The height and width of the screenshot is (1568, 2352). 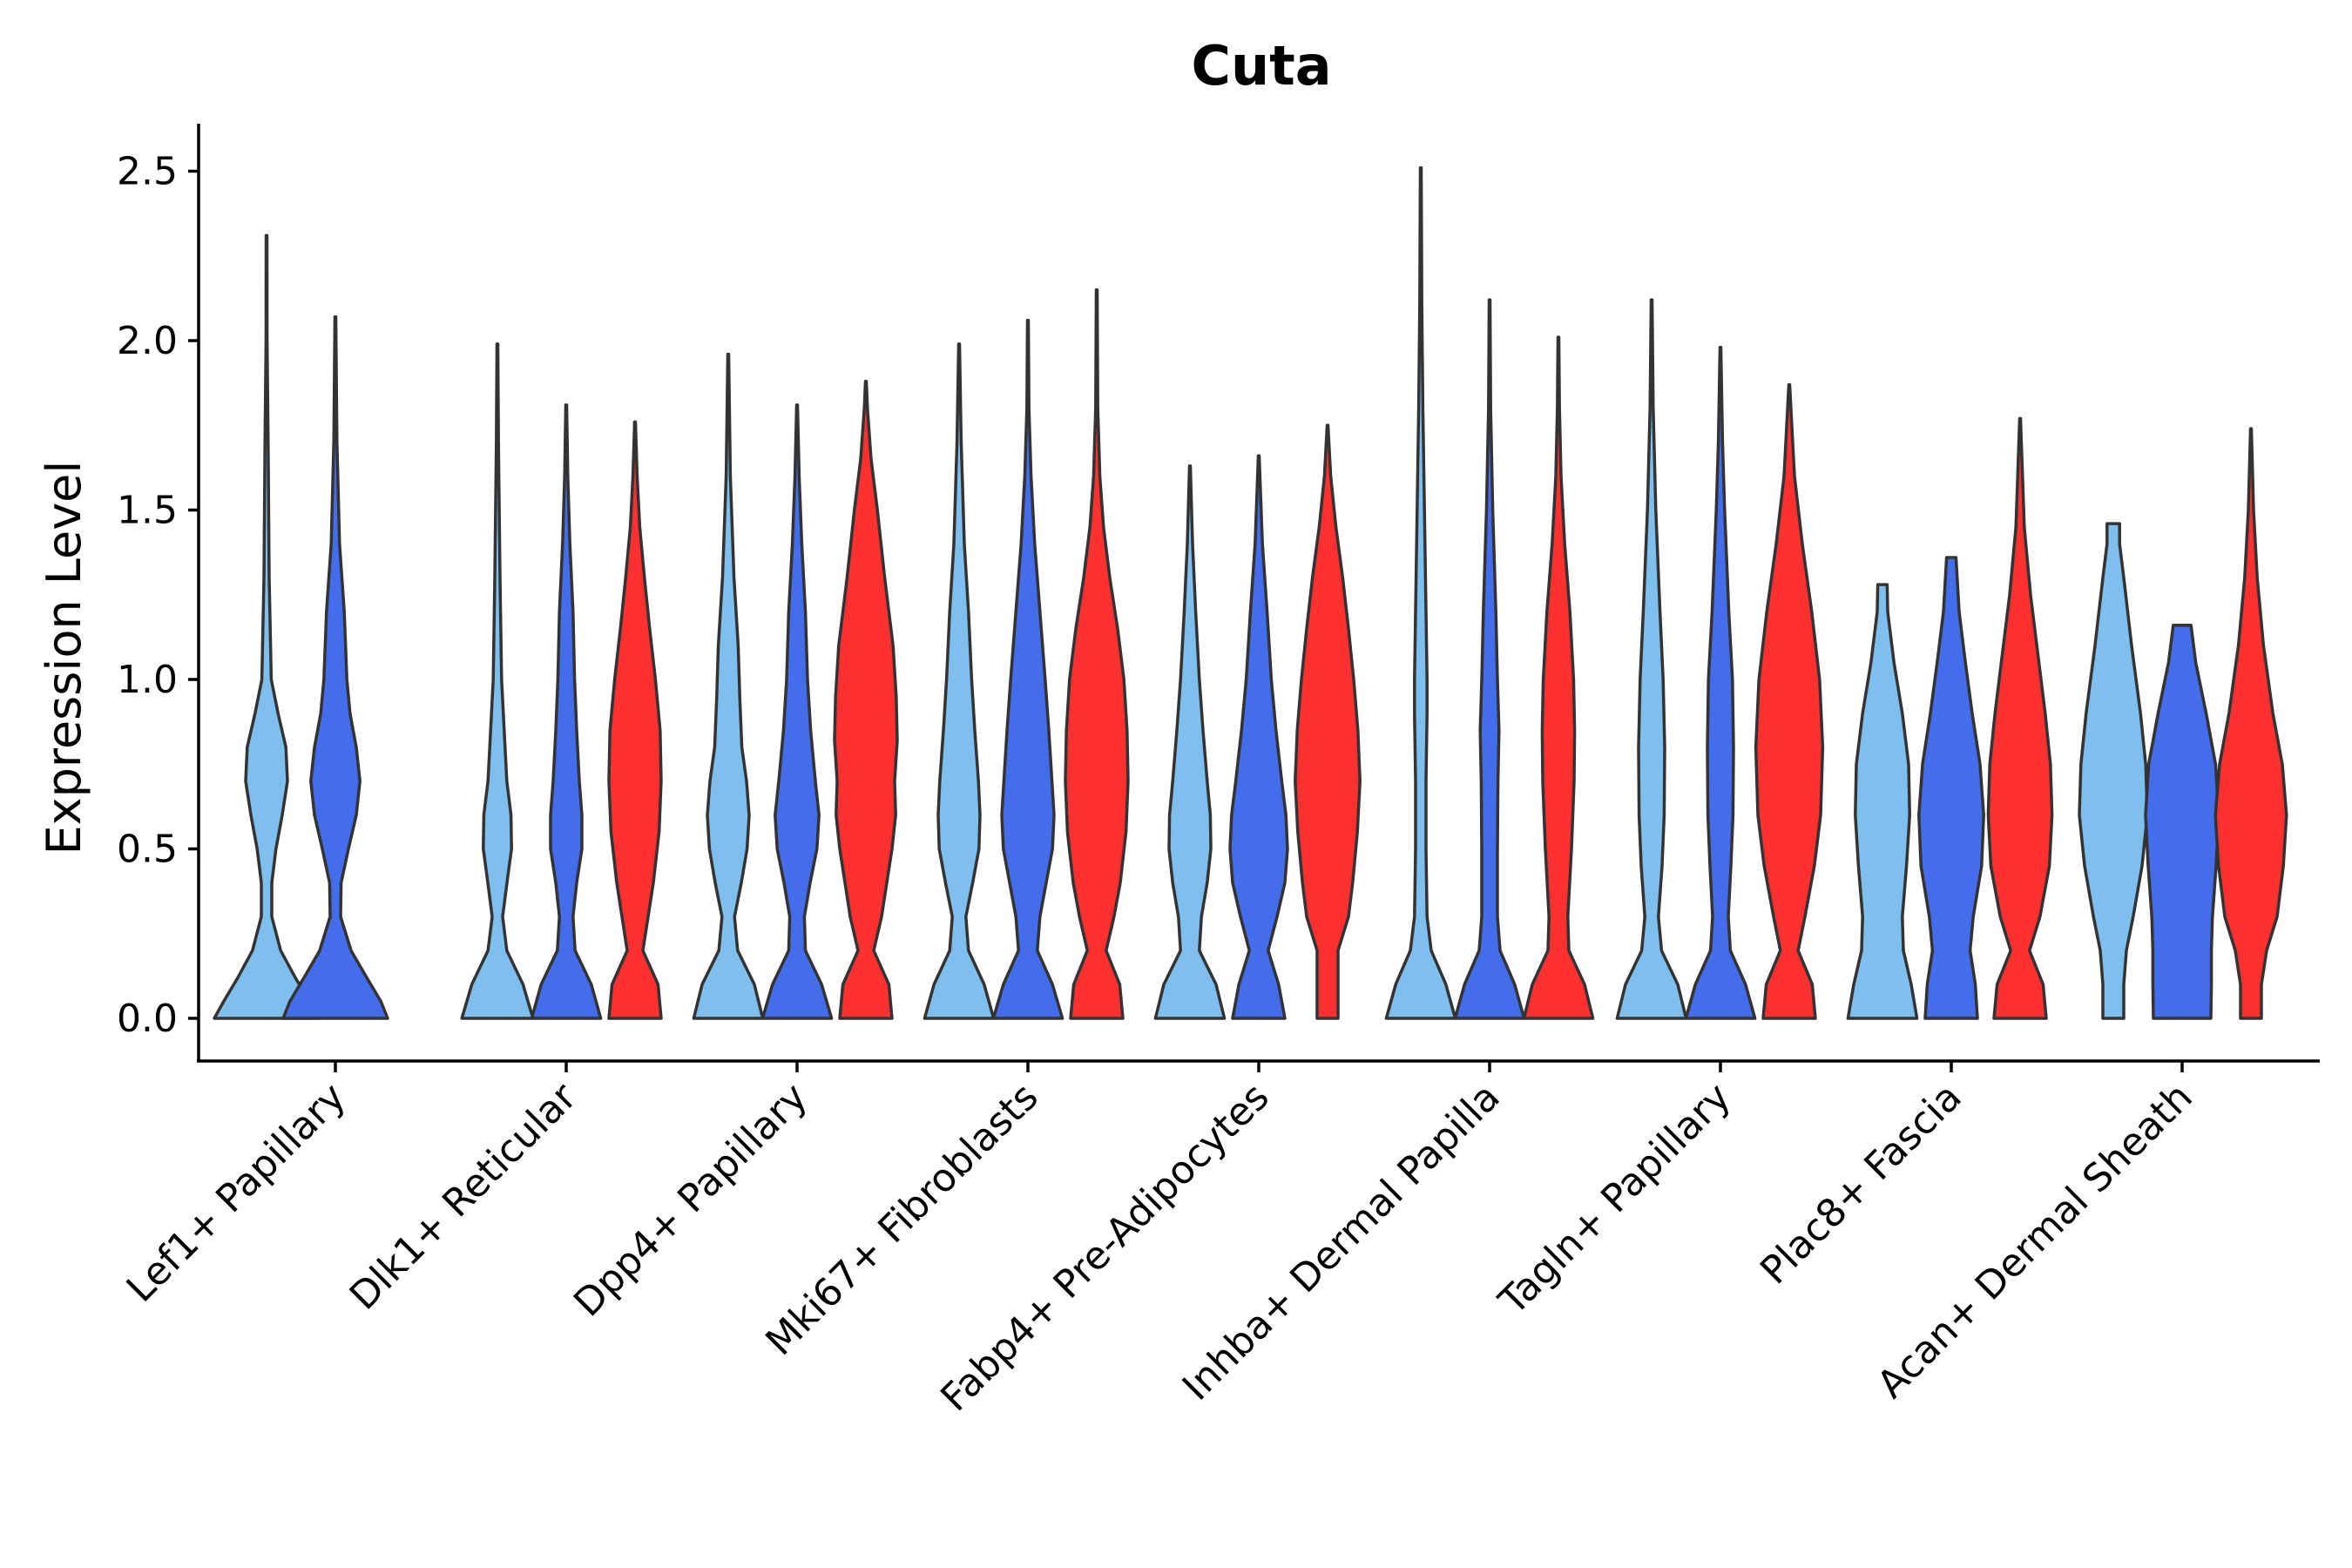 I want to click on x-tick-label: Tagln+ Papillary, so click(x=1615, y=1199).